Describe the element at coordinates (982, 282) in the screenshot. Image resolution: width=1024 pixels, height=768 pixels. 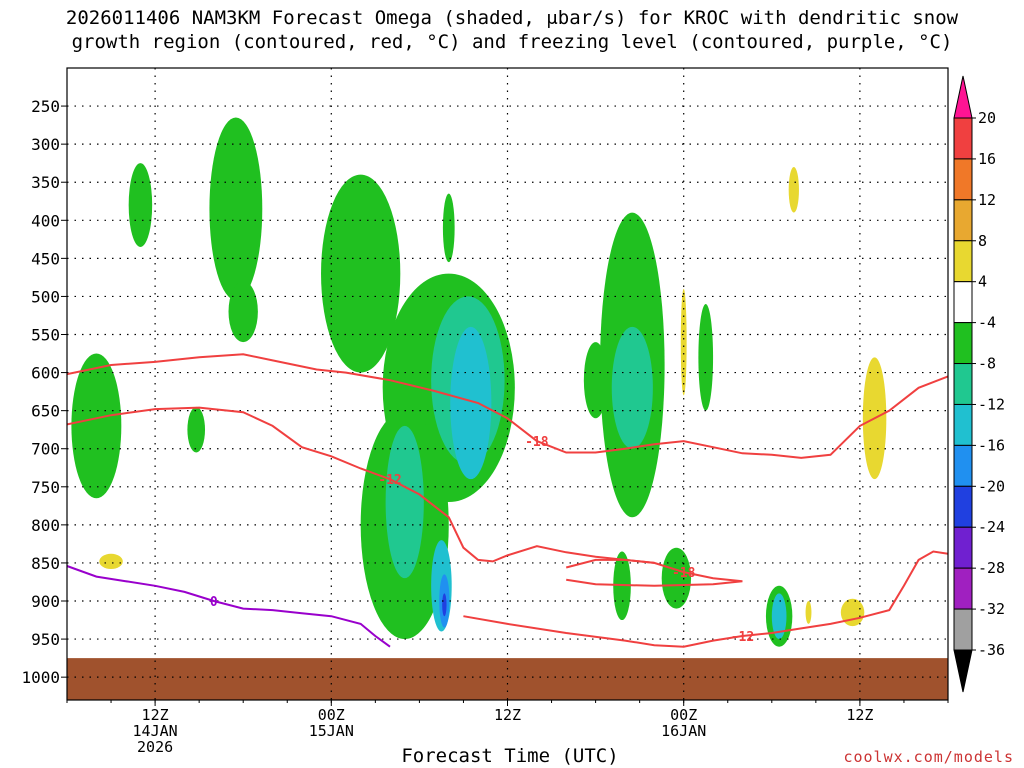
I see `colorbar-label-4: 4` at that location.